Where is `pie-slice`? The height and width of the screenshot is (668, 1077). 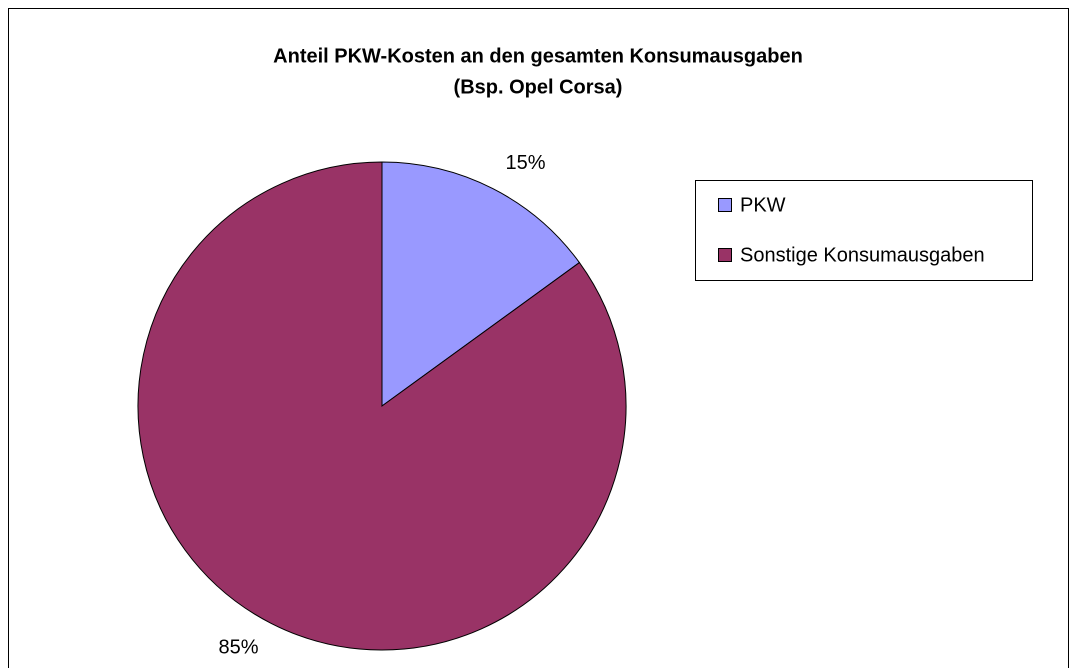 pie-slice is located at coordinates (481, 284).